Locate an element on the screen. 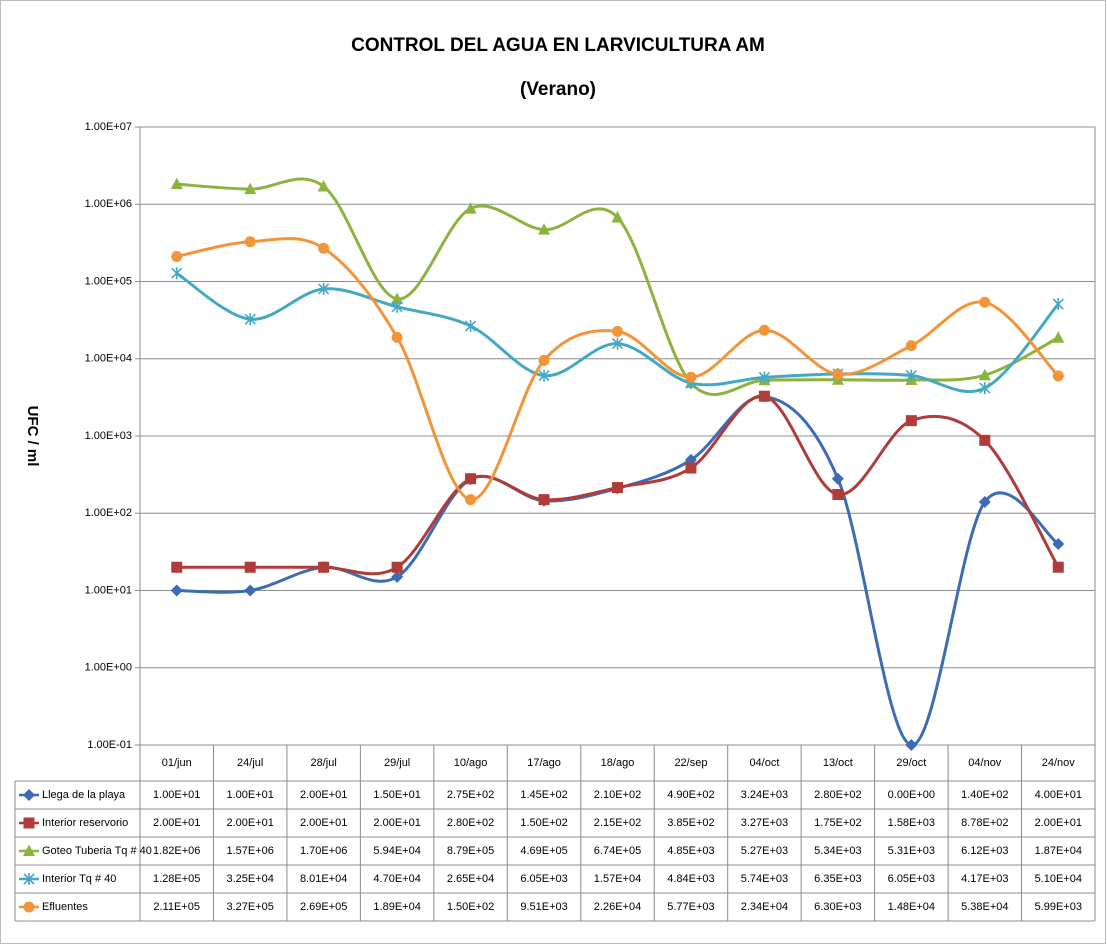  table-cell: 5.38E+04 is located at coordinates (984, 907).